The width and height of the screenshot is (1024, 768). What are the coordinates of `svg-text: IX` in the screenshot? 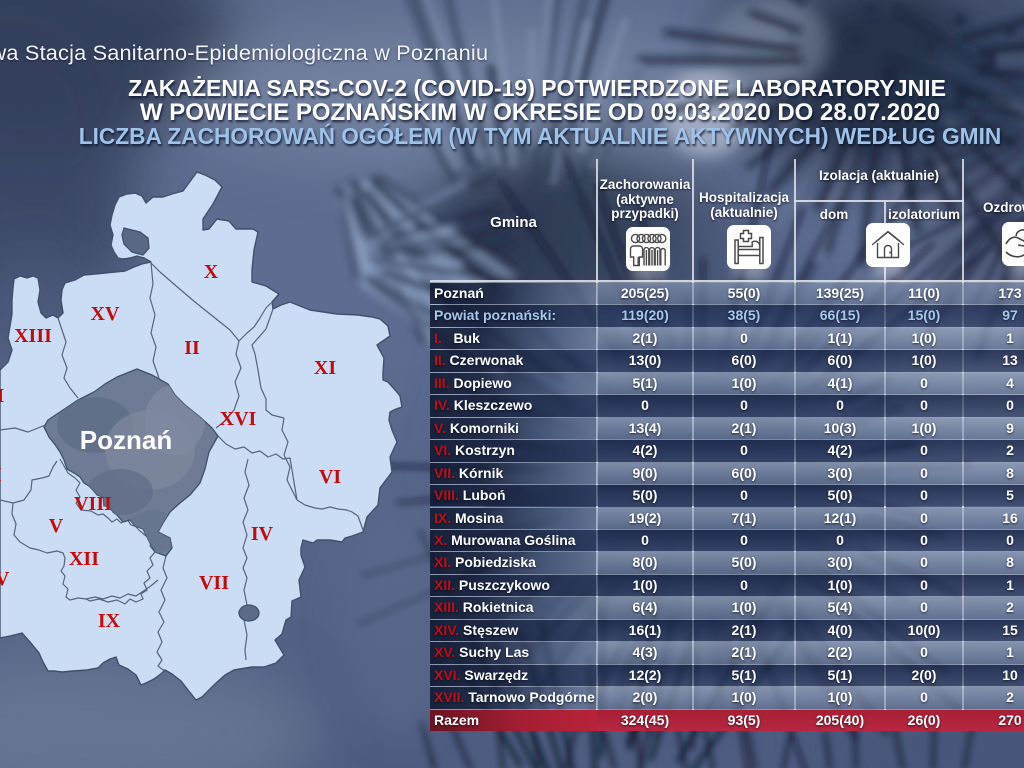 It's located at (109, 621).